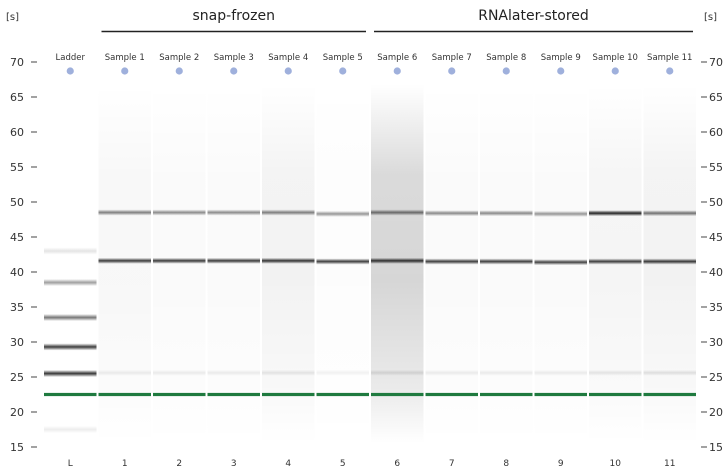  Describe the element at coordinates (452, 261) in the screenshot. I see `gel-lane: Sample 7 7` at that location.